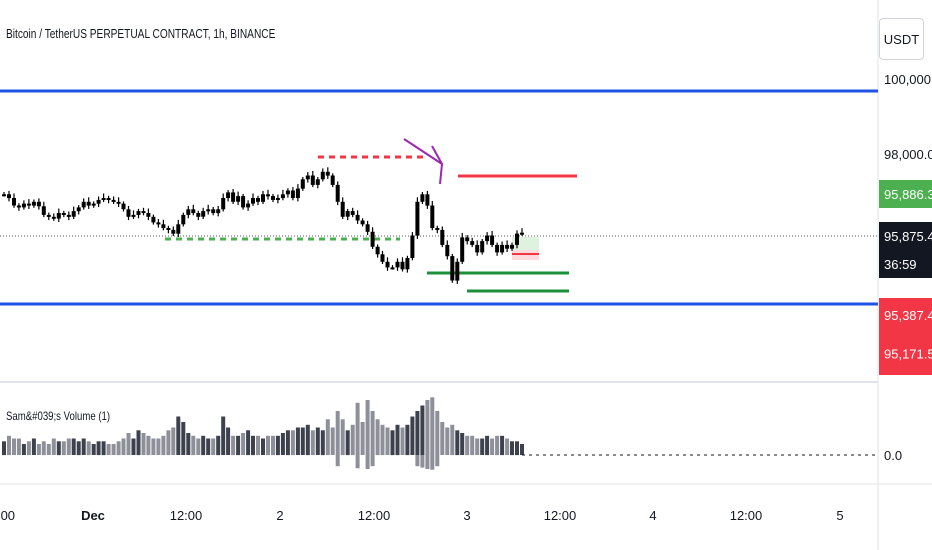 This screenshot has height=550, width=932. Describe the element at coordinates (901, 39) in the screenshot. I see `currency-button: USDT` at that location.